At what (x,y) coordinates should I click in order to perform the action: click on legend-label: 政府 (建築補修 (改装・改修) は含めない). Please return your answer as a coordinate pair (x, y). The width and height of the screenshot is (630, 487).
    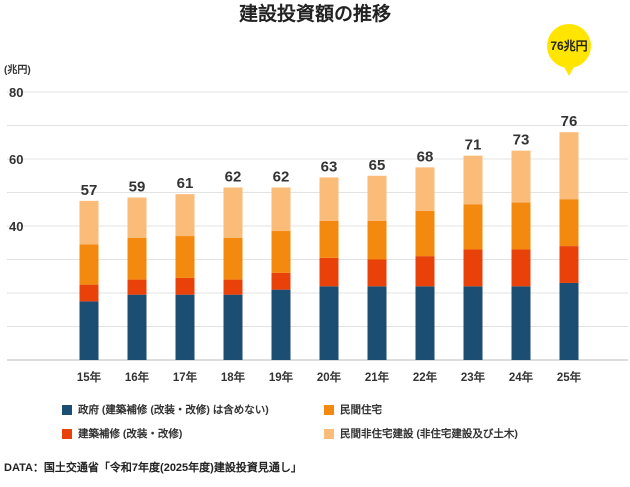
    Looking at the image, I should click on (173, 410).